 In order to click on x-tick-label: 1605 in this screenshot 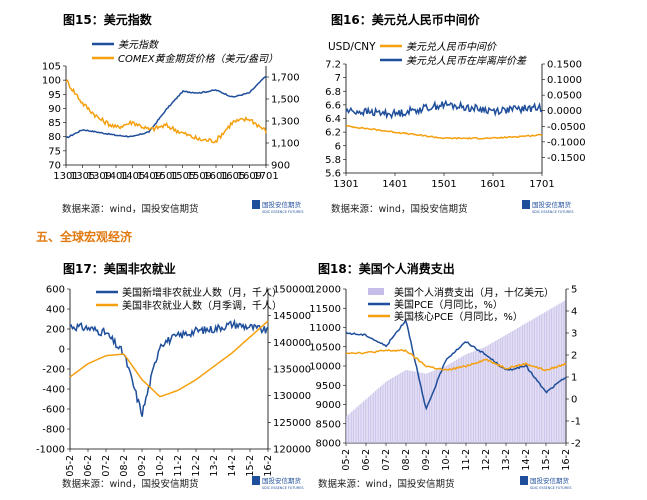, I will do `click(232, 176)`.